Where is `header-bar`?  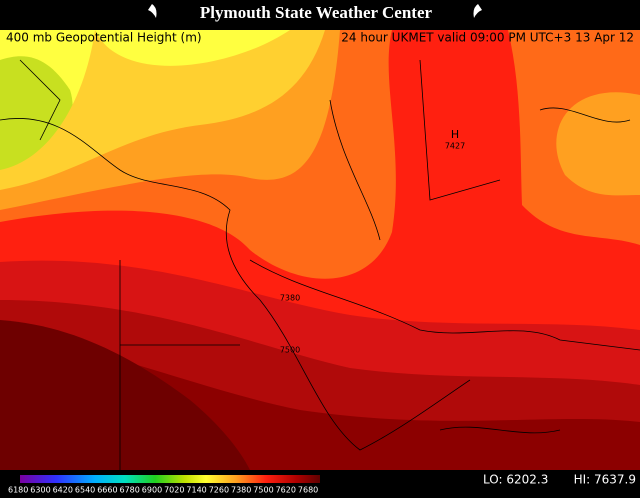 header-bar is located at coordinates (320, 15).